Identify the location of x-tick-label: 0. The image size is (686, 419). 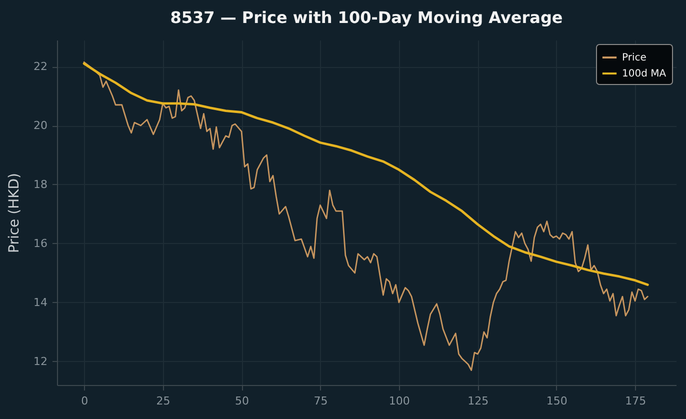
(84, 401).